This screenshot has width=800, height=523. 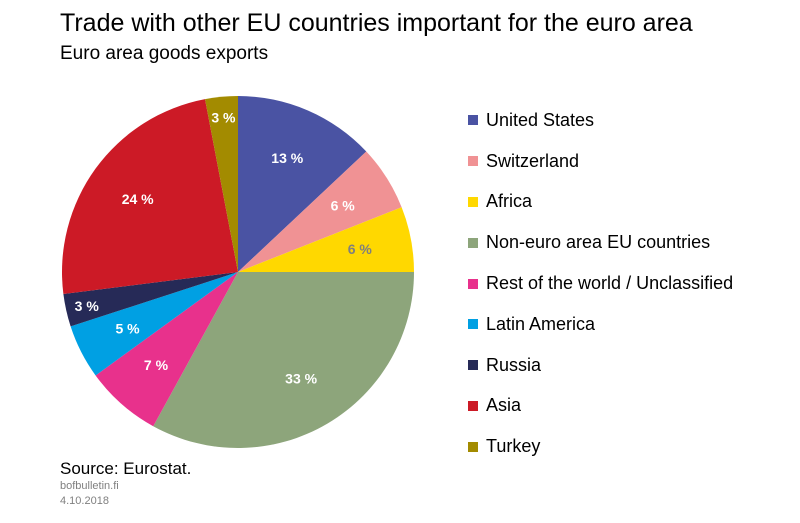 What do you see at coordinates (600, 161) in the screenshot?
I see `legend-item-switzerland: Switzerland` at bounding box center [600, 161].